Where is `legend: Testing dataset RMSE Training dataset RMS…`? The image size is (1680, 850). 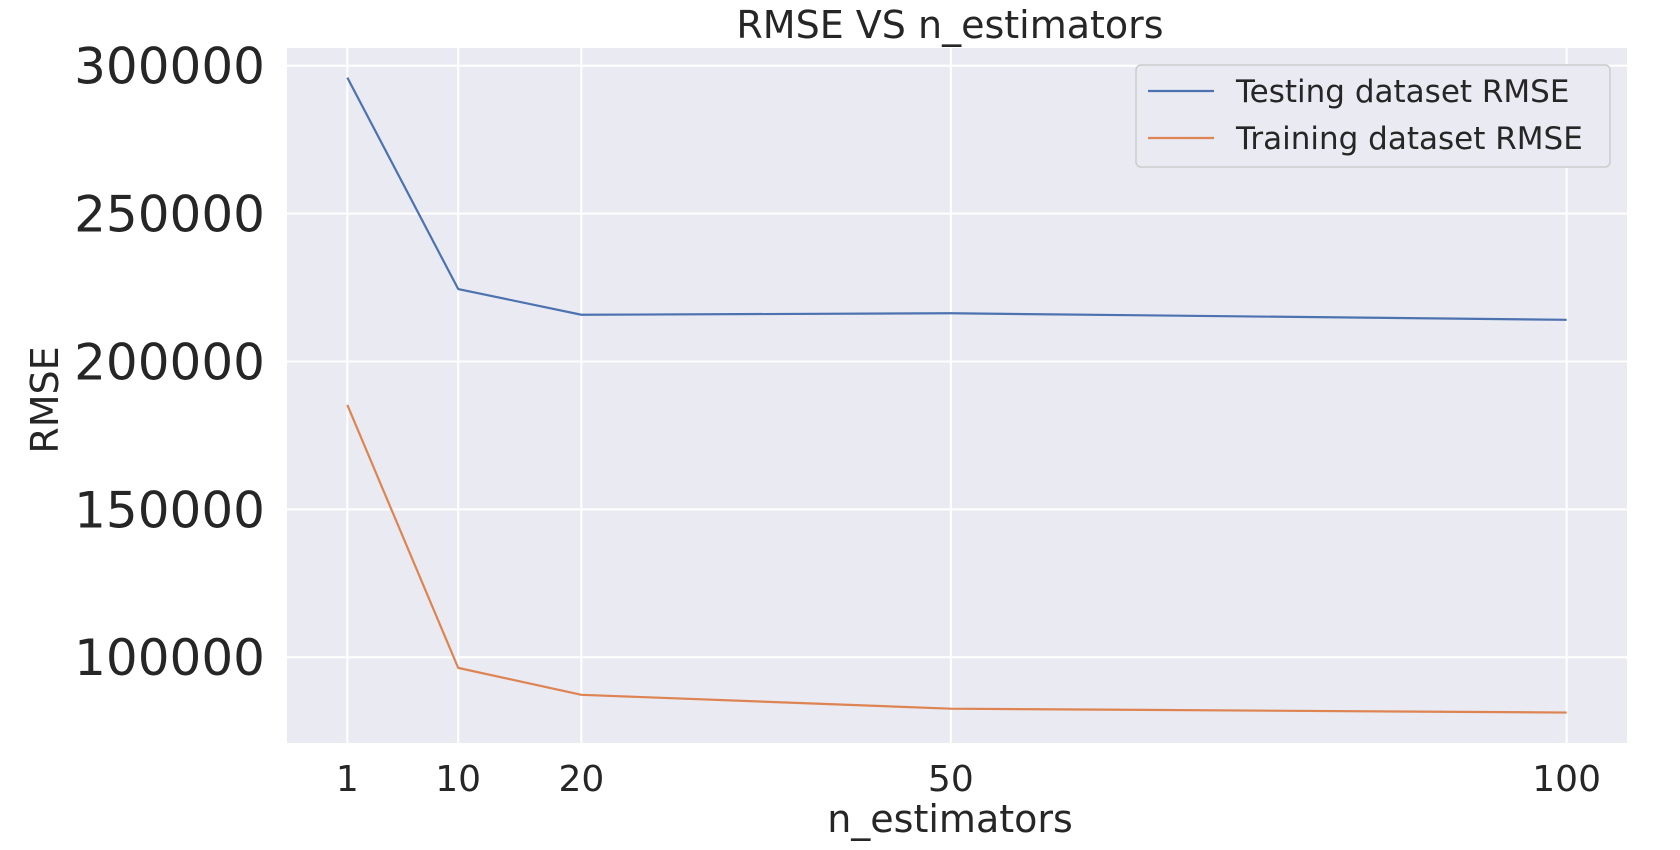 legend: Testing dataset RMSE Training dataset RMS… is located at coordinates (1373, 116).